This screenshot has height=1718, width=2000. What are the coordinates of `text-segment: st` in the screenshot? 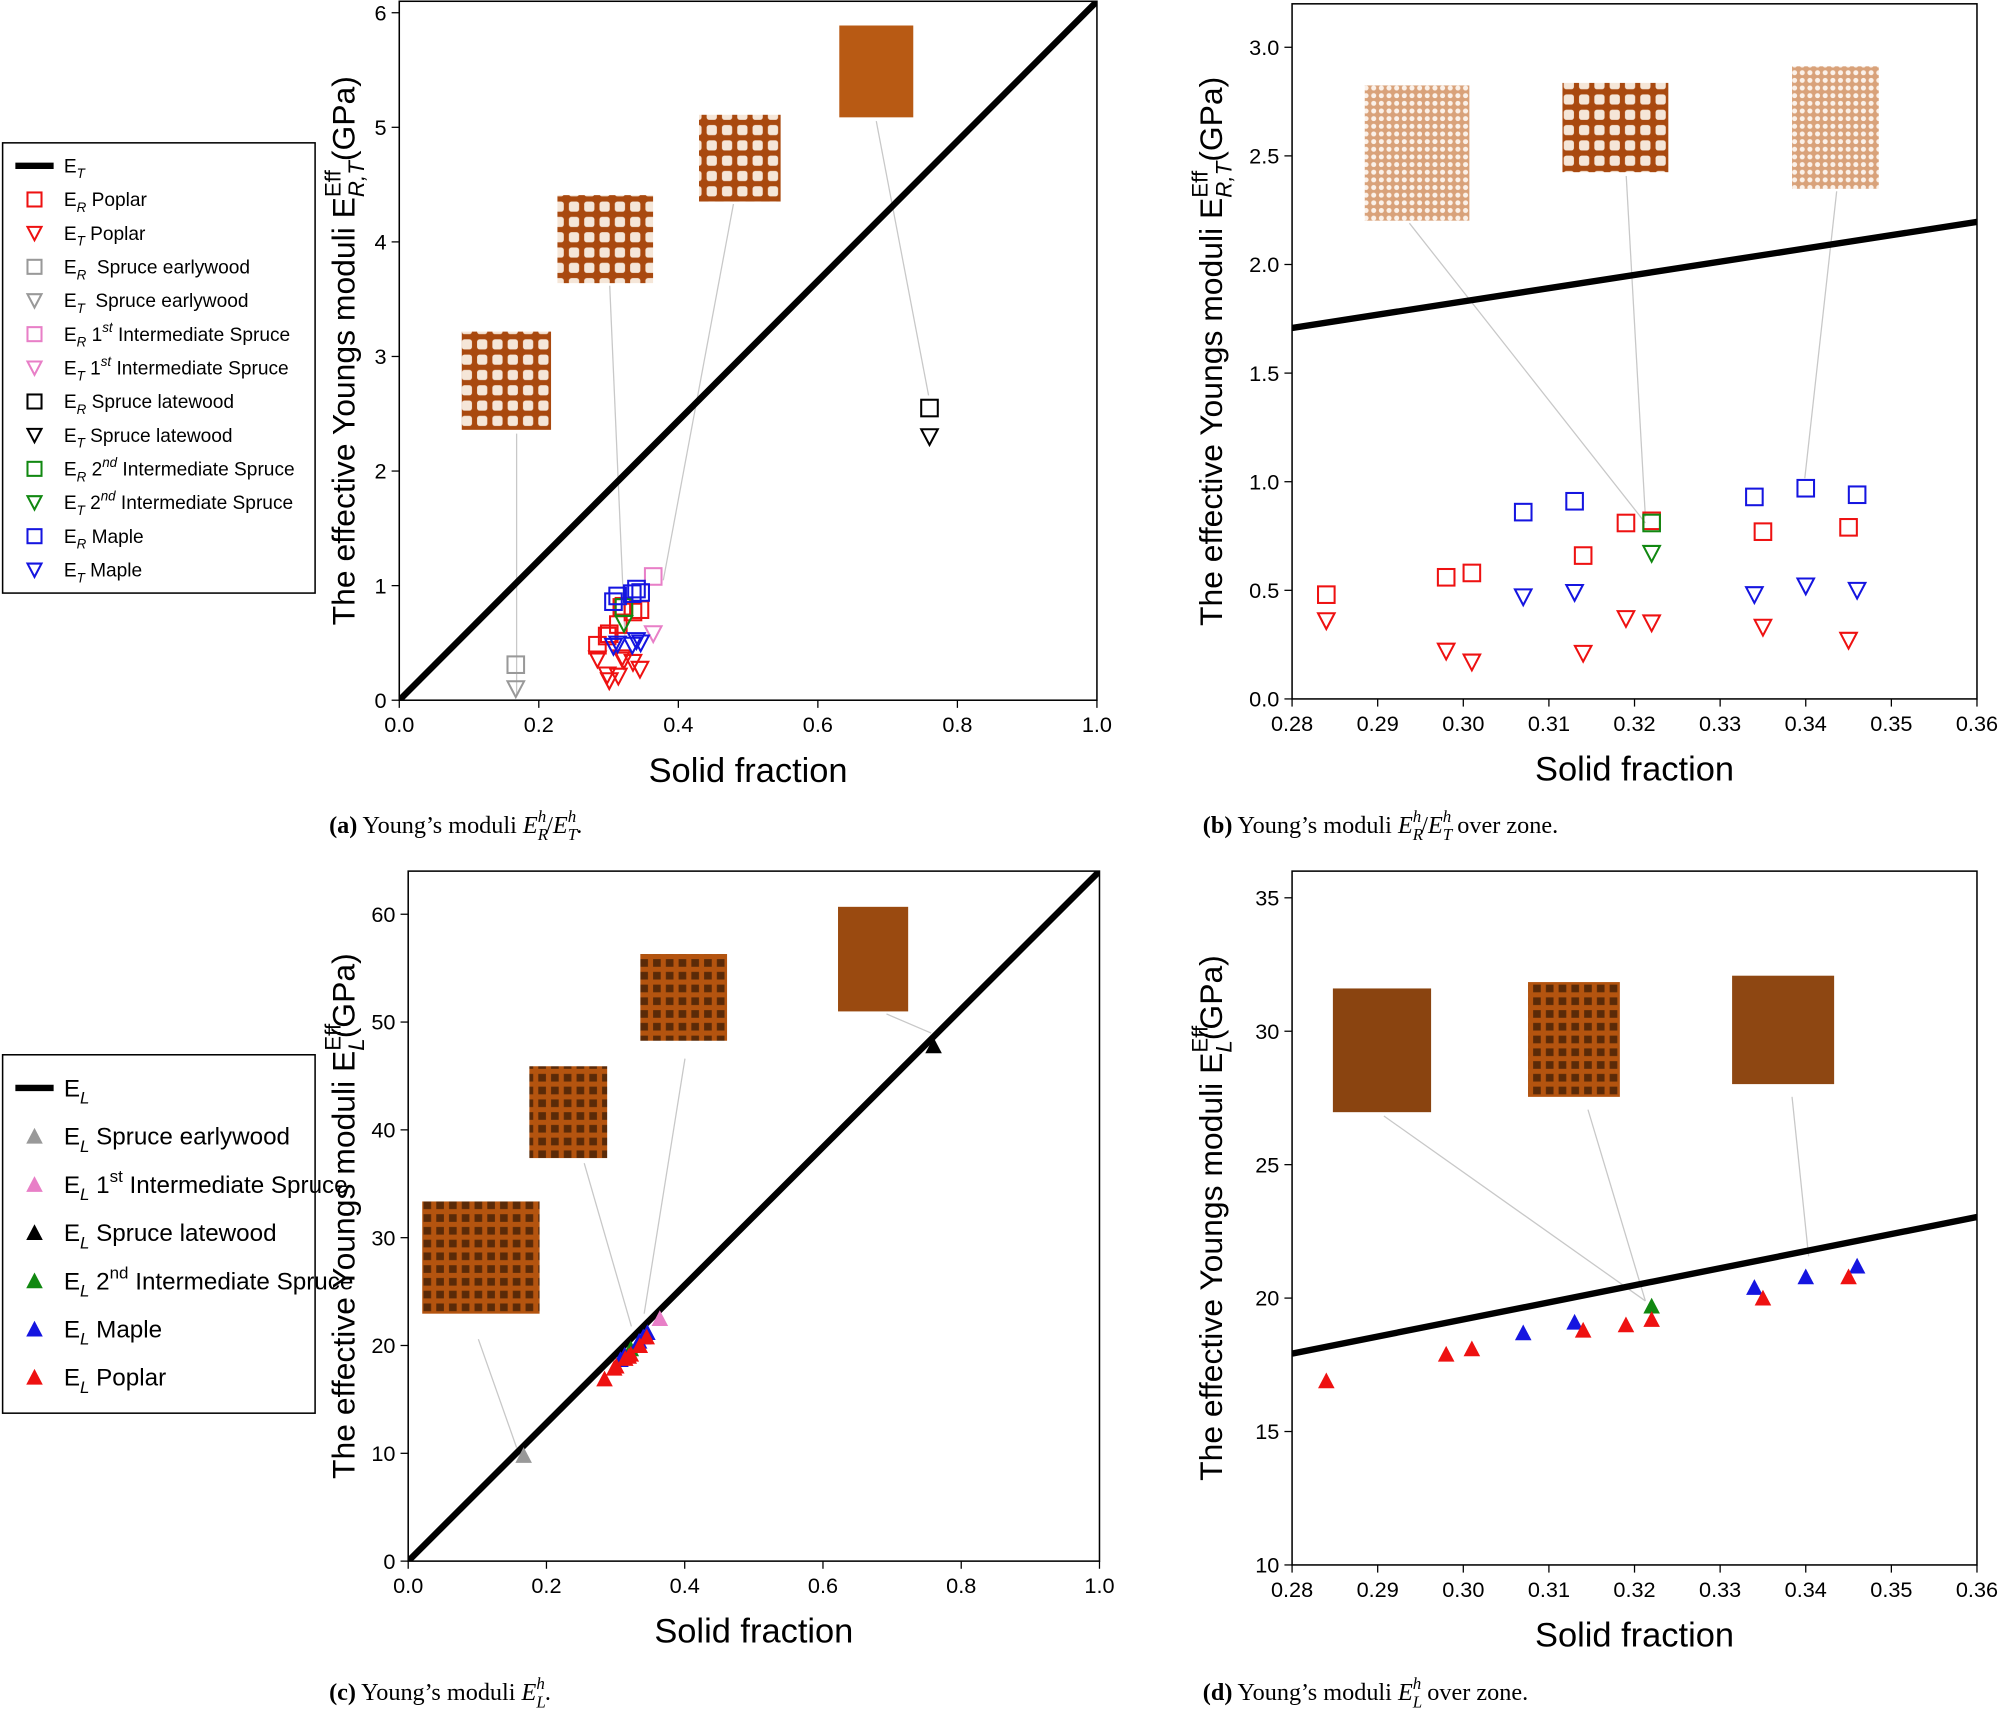 It's located at (116, 1176).